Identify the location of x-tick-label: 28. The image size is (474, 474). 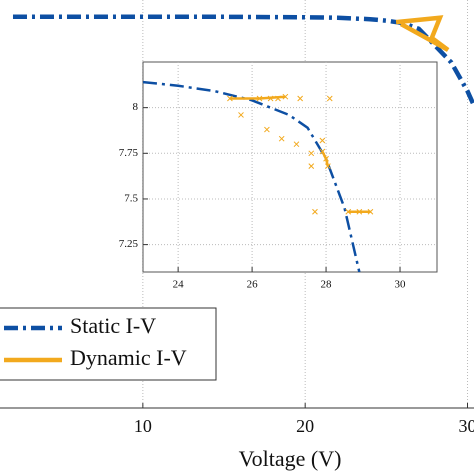
(327, 285).